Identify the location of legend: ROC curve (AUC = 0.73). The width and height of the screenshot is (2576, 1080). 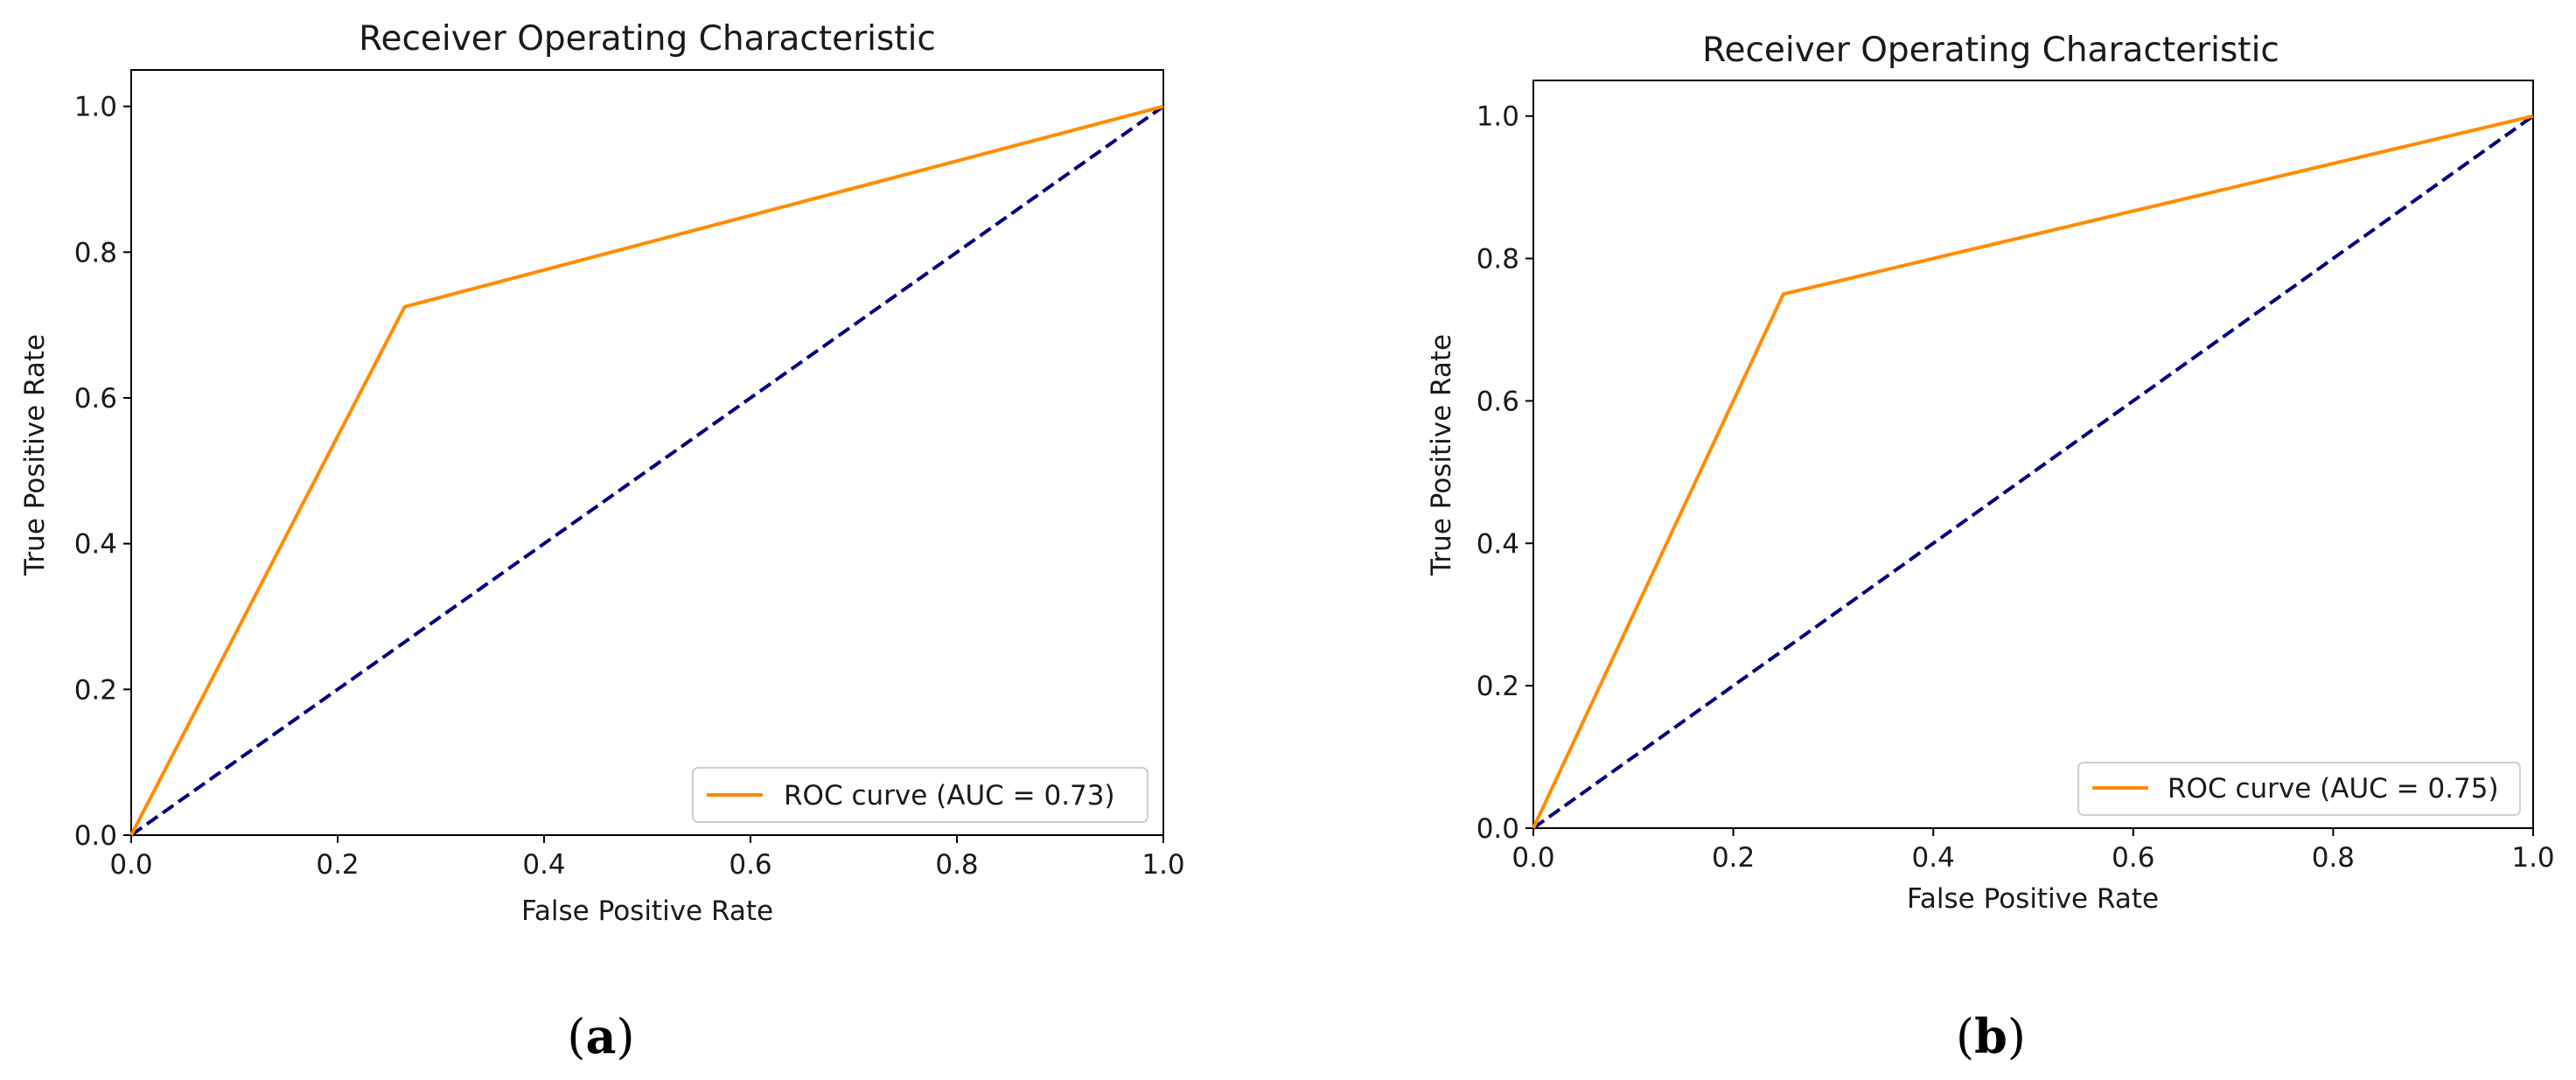
(920, 795).